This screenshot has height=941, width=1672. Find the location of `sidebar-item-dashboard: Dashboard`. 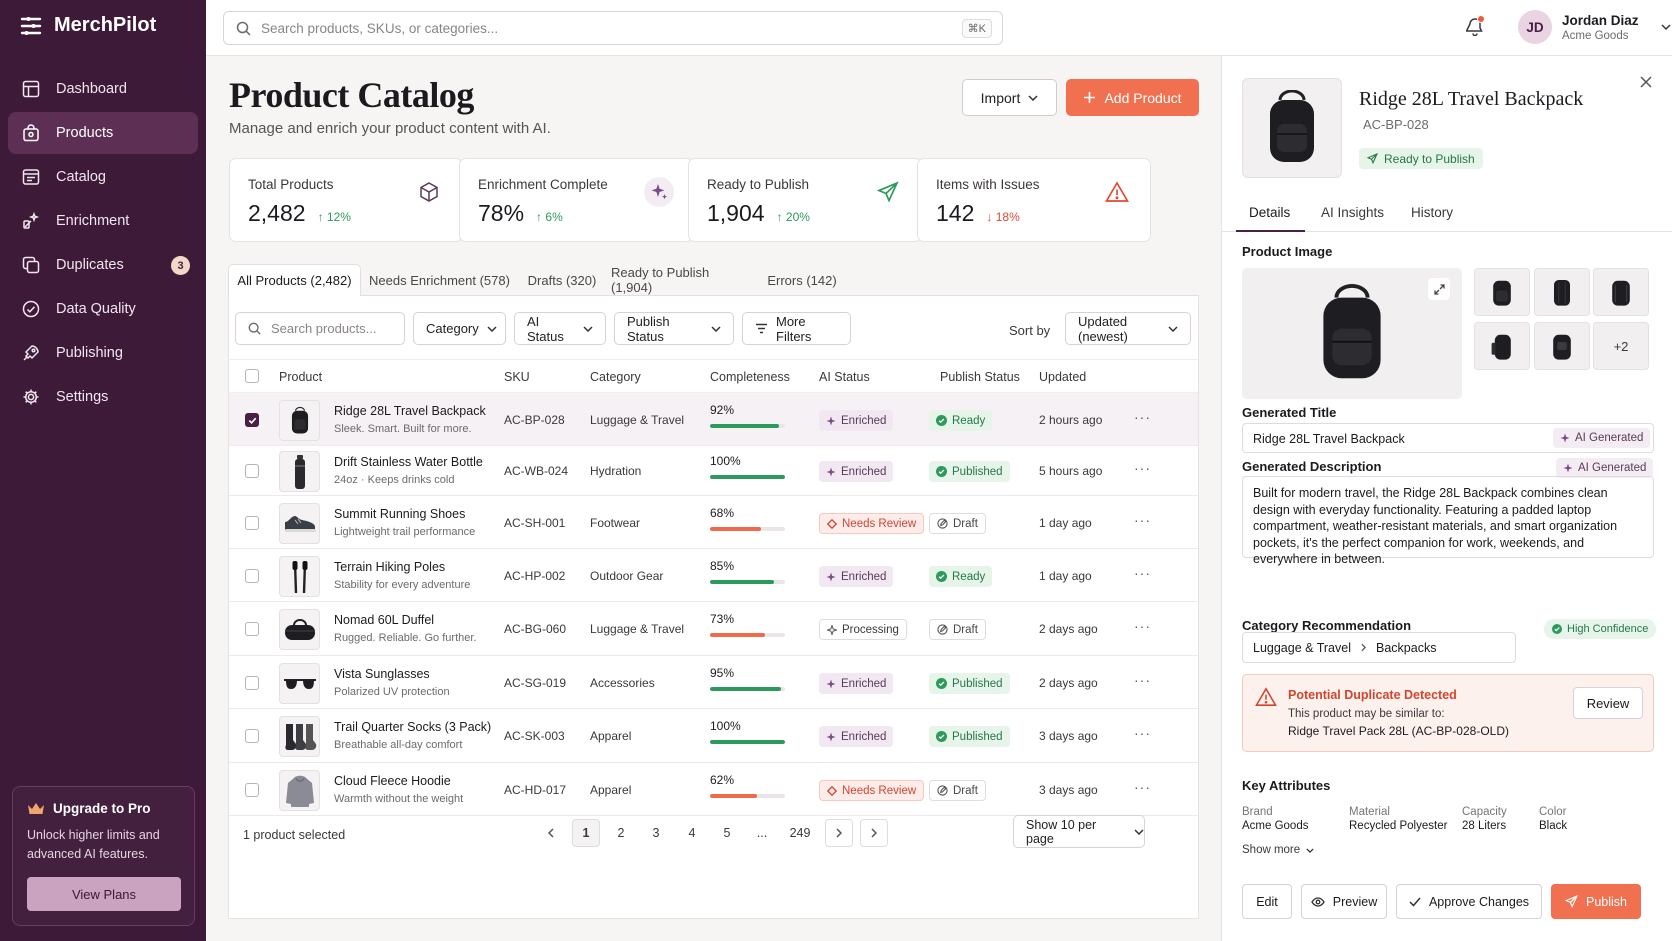

sidebar-item-dashboard: Dashboard is located at coordinates (103, 89).